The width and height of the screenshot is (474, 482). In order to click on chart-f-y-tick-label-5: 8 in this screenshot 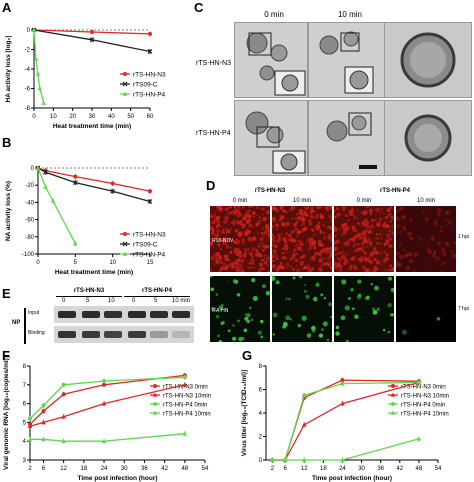, I will do `click(25, 367)`.